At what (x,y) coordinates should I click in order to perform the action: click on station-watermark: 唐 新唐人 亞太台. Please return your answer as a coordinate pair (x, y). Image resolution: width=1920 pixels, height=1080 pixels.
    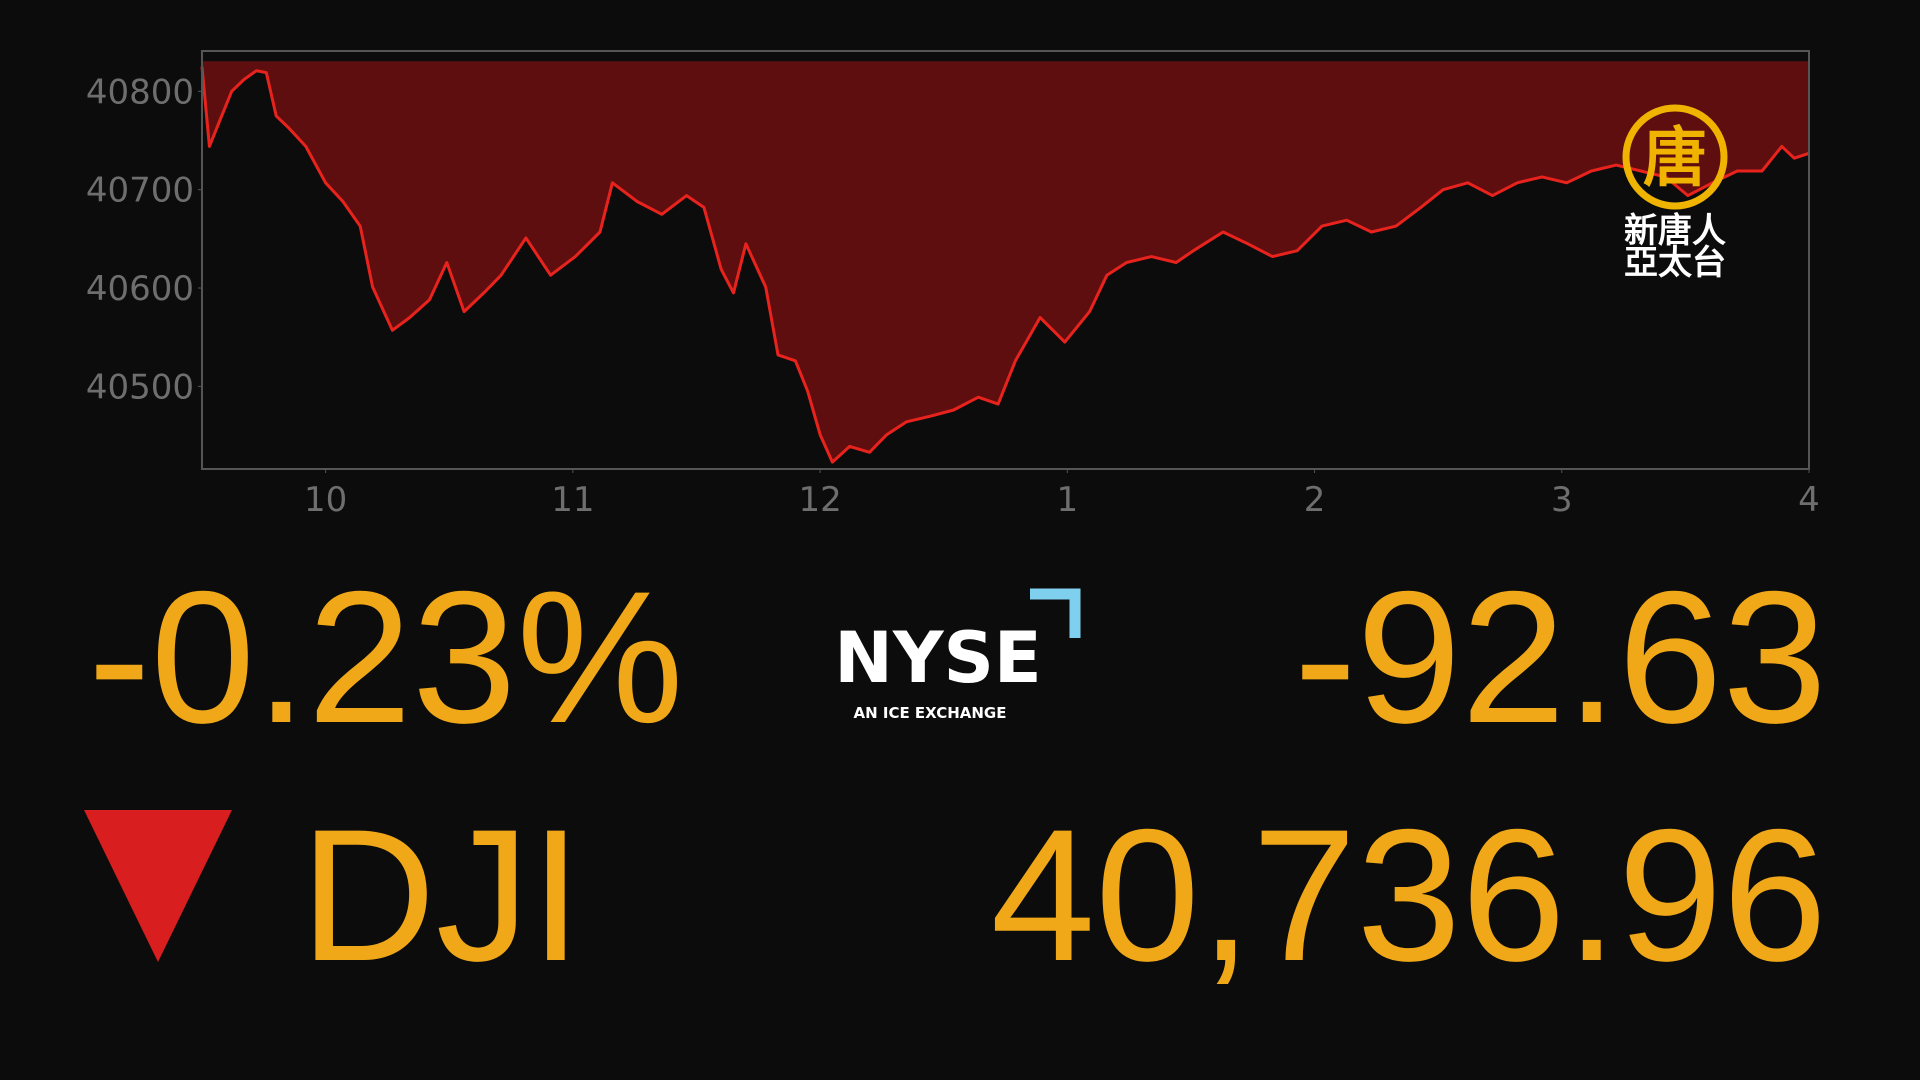
    Looking at the image, I should click on (1675, 193).